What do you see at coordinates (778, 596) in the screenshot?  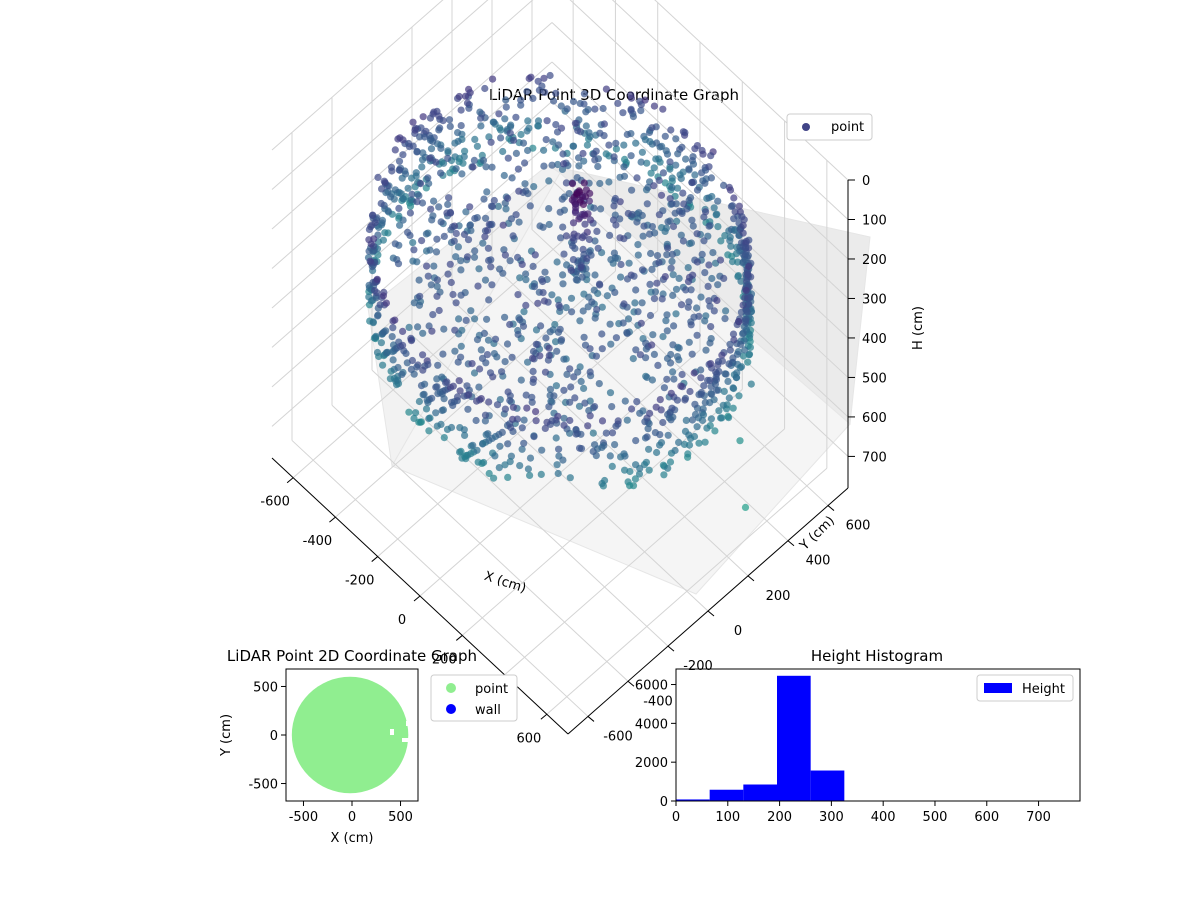 I see `tick-3d-y-label: 200` at bounding box center [778, 596].